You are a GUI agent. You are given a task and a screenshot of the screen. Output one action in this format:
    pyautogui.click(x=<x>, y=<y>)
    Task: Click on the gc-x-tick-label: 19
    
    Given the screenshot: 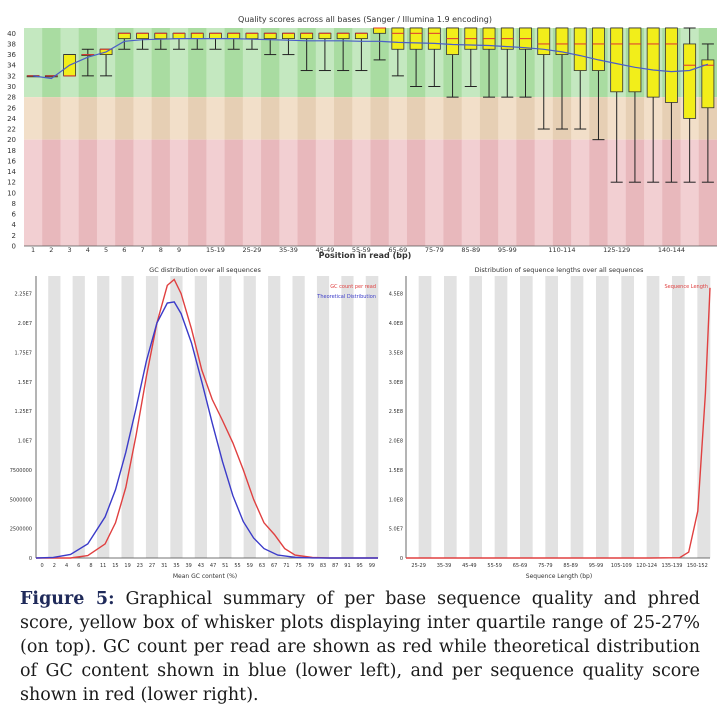 What is the action you would take?
    pyautogui.click(x=127, y=566)
    